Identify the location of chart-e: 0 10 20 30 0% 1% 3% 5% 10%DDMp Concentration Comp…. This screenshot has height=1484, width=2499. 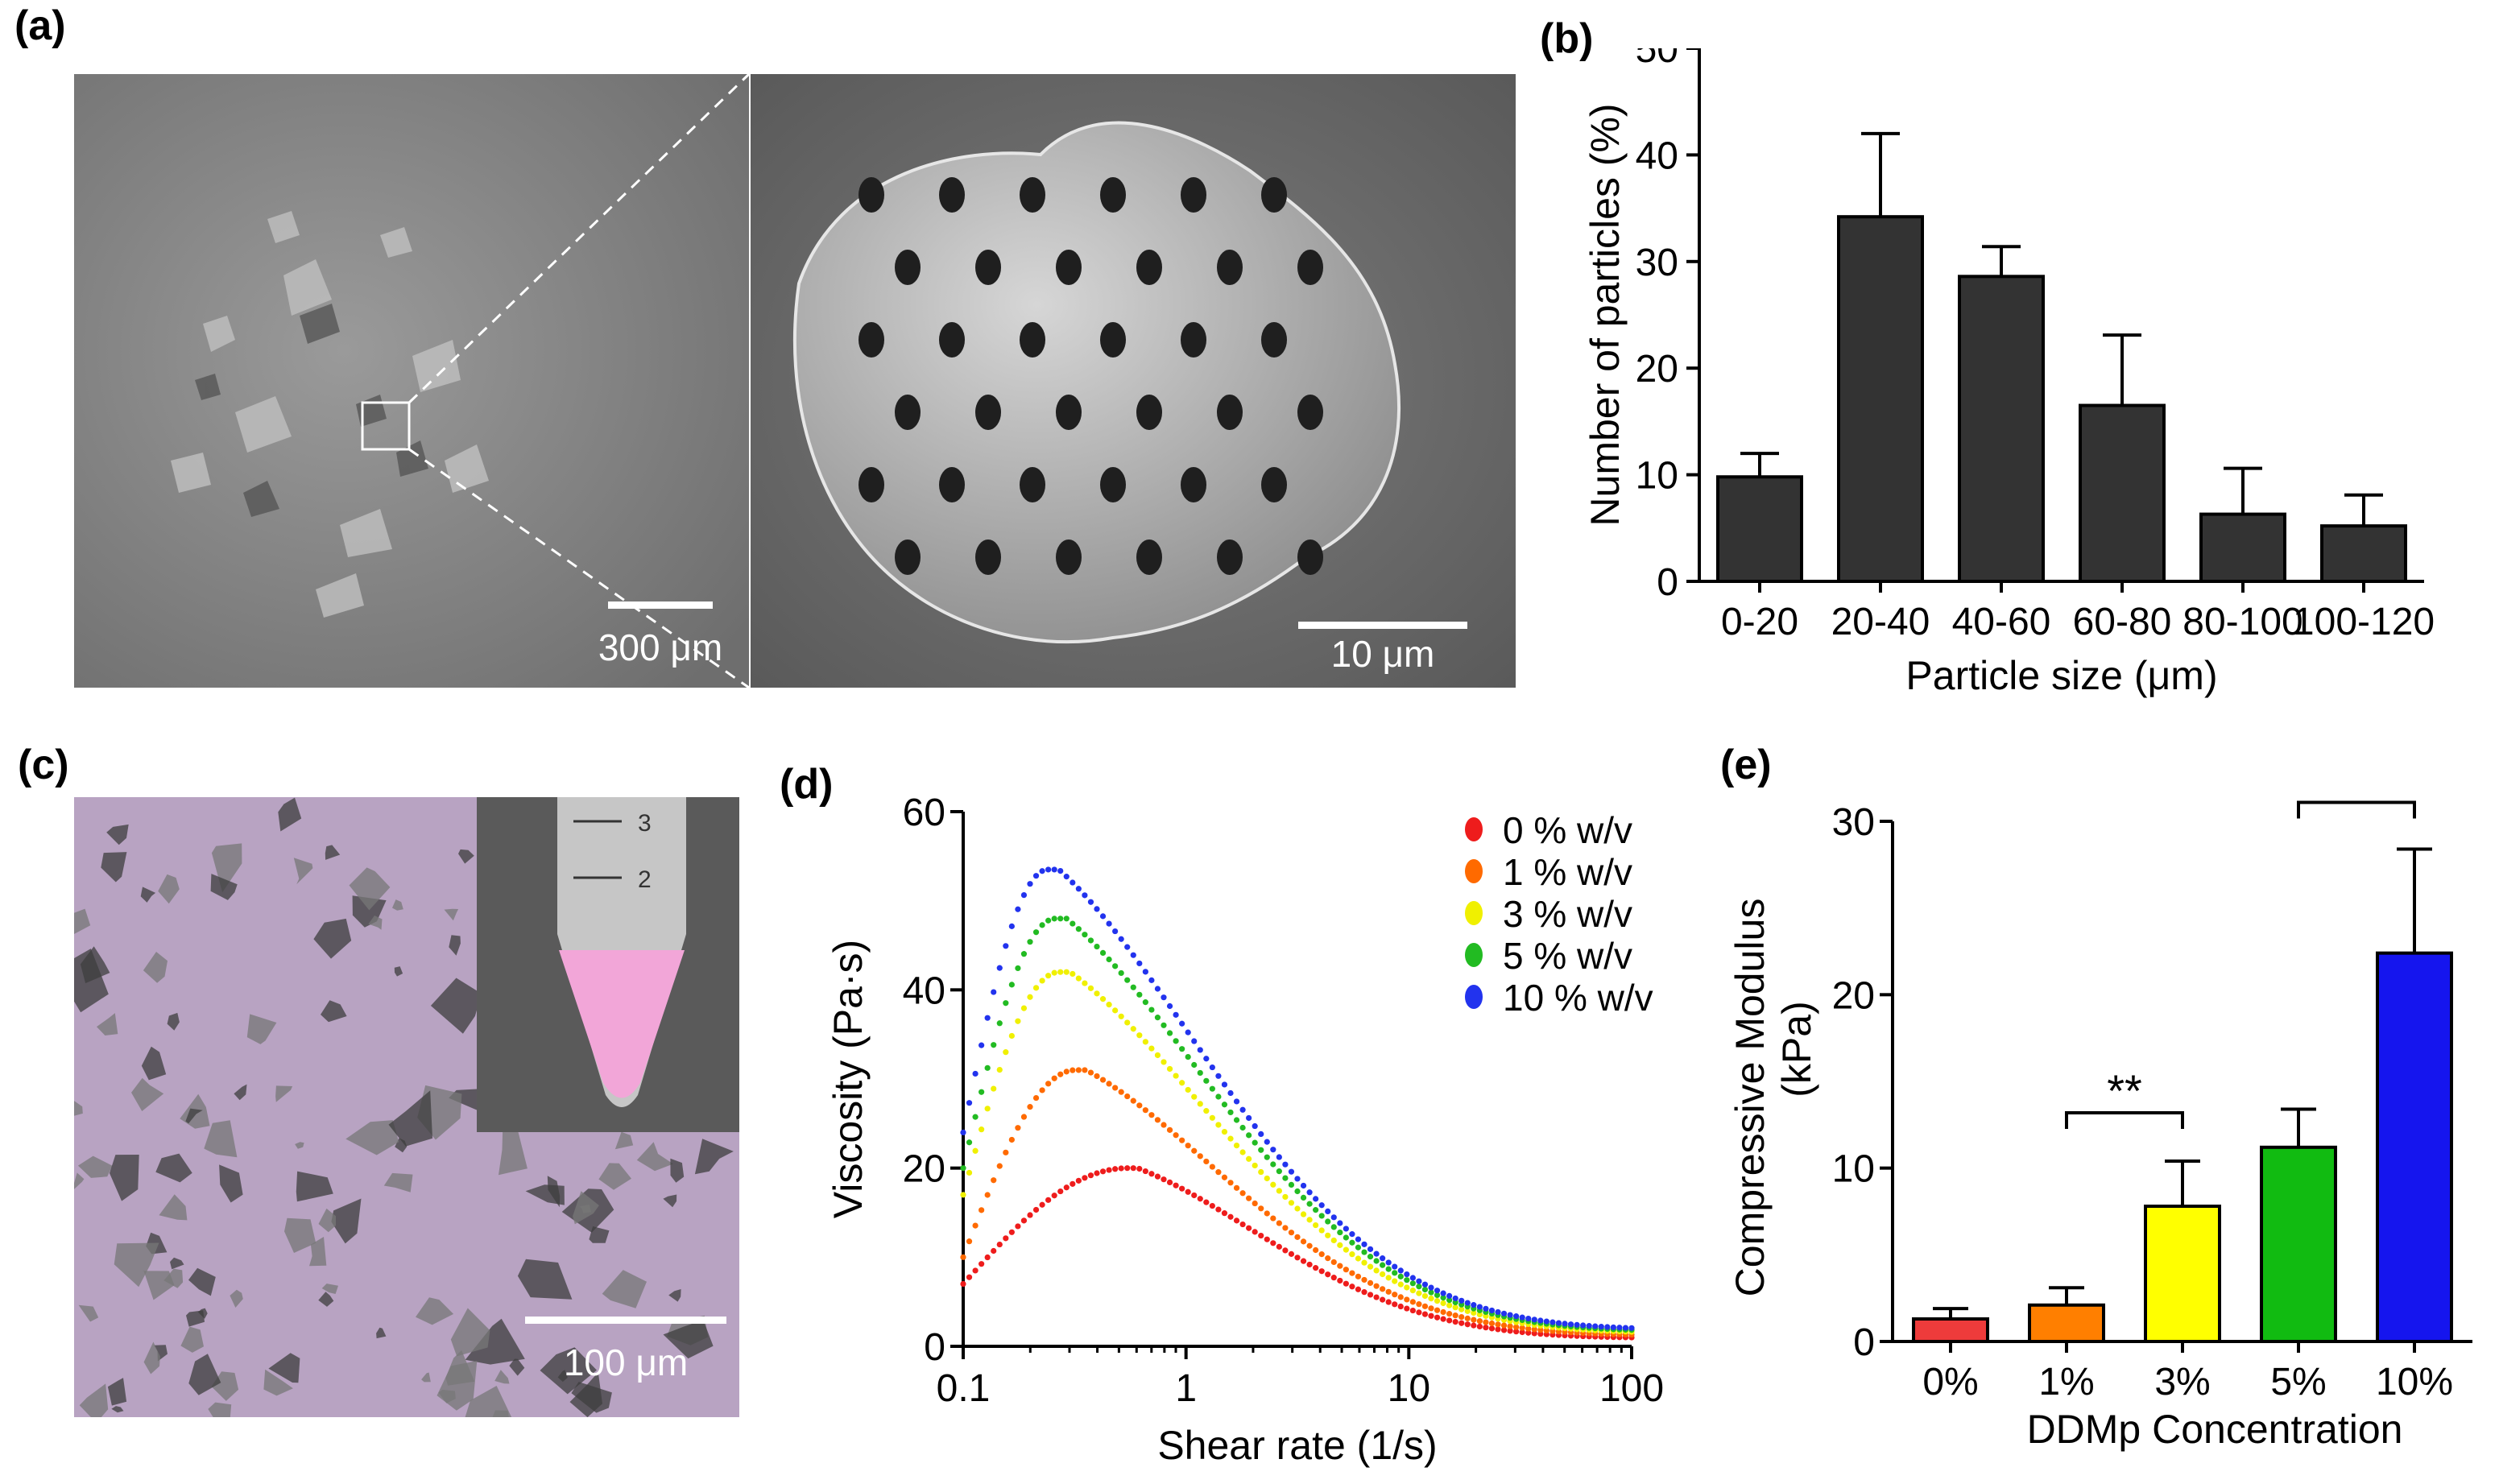
(2099, 1120).